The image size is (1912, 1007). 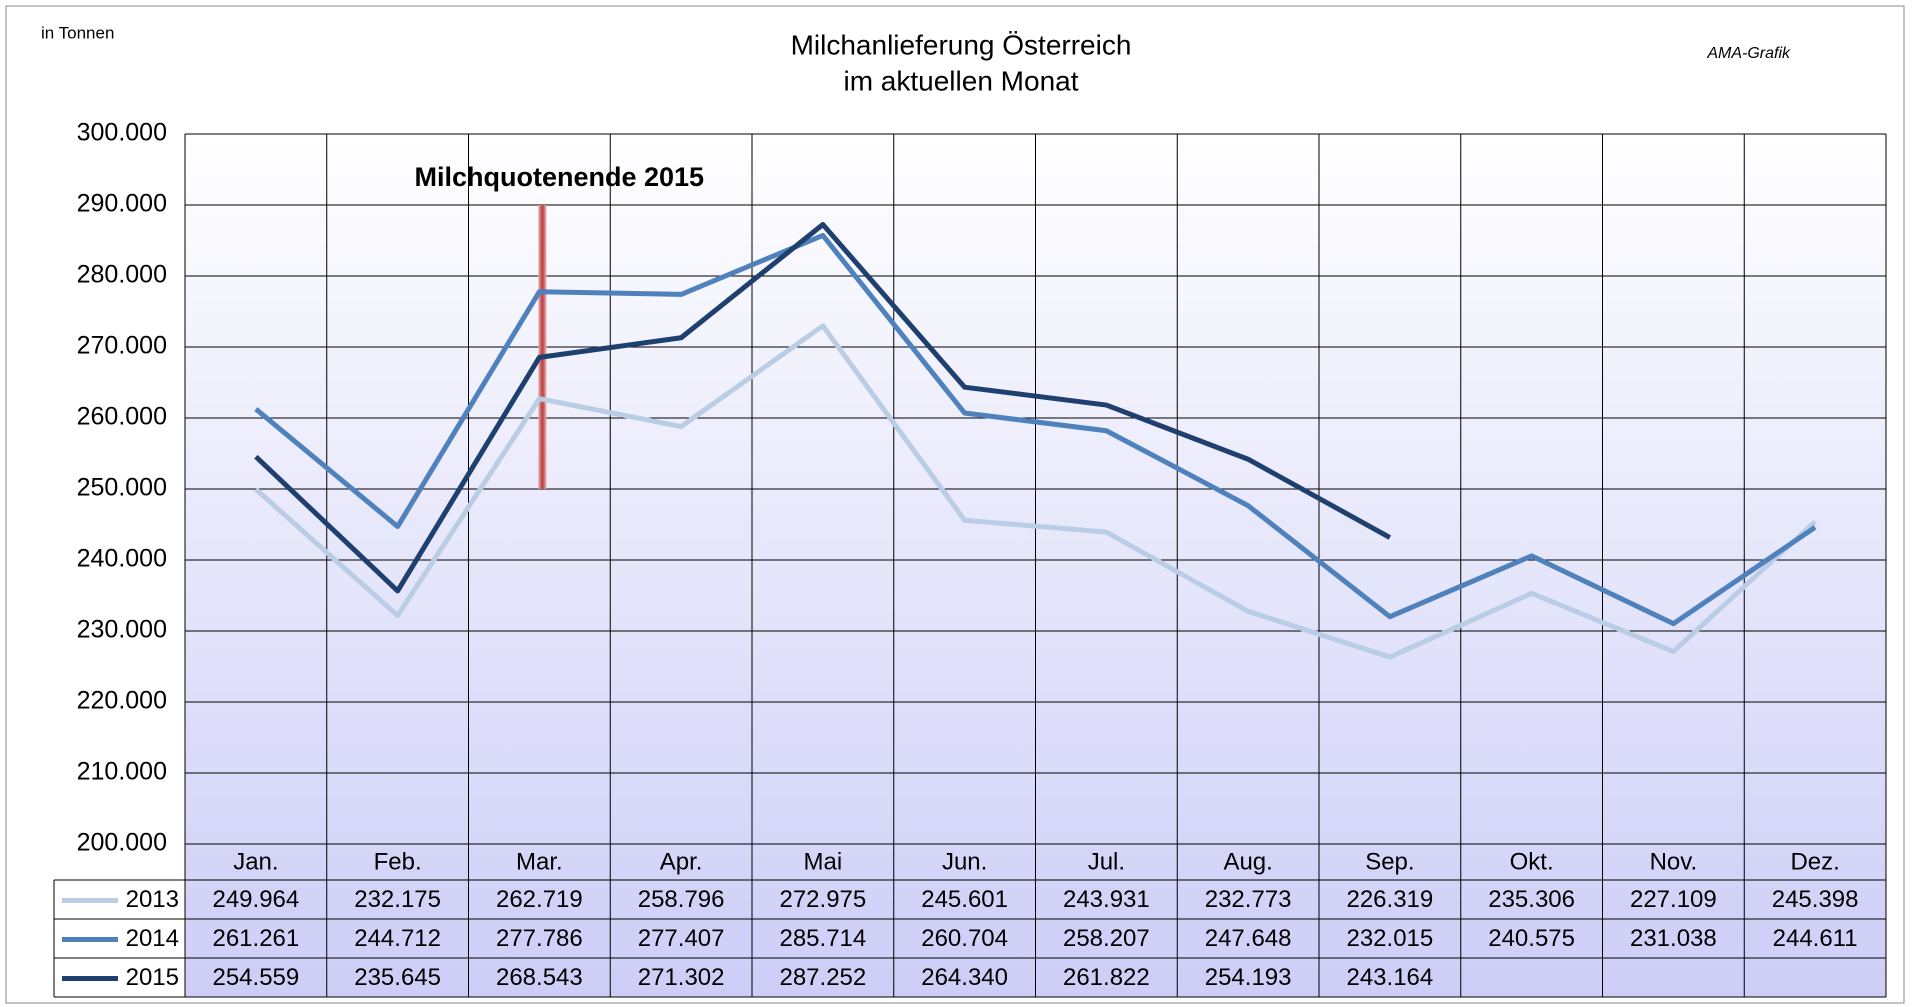 I want to click on annotation-line, so click(x=542, y=347).